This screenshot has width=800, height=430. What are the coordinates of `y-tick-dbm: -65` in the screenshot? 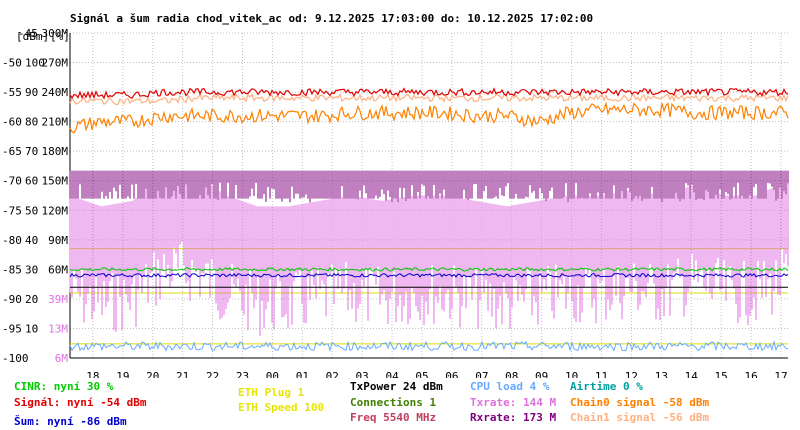 It's located at (12, 151).